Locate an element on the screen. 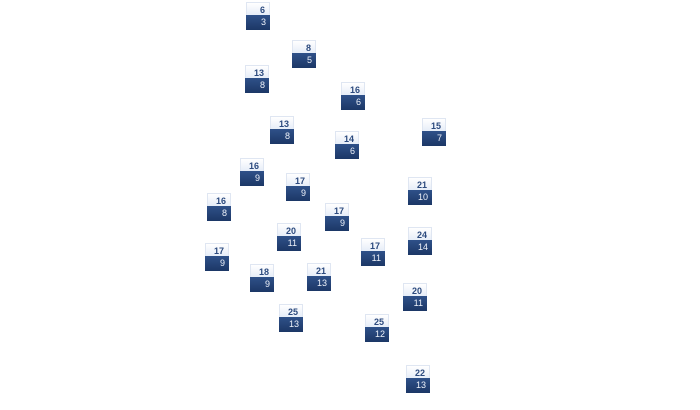 The image size is (700, 410). node-bottom-value: 10 is located at coordinates (420, 197).